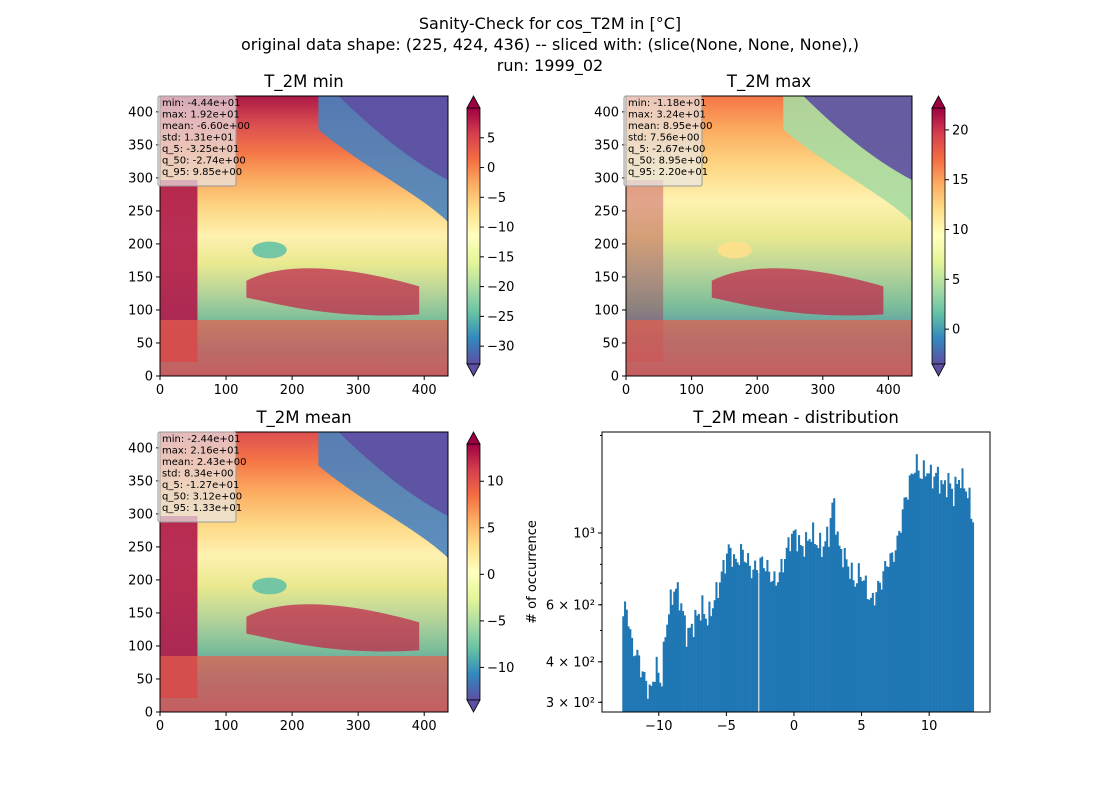  What do you see at coordinates (473, 706) in the screenshot?
I see `map-mean-colorbar-extend-min` at bounding box center [473, 706].